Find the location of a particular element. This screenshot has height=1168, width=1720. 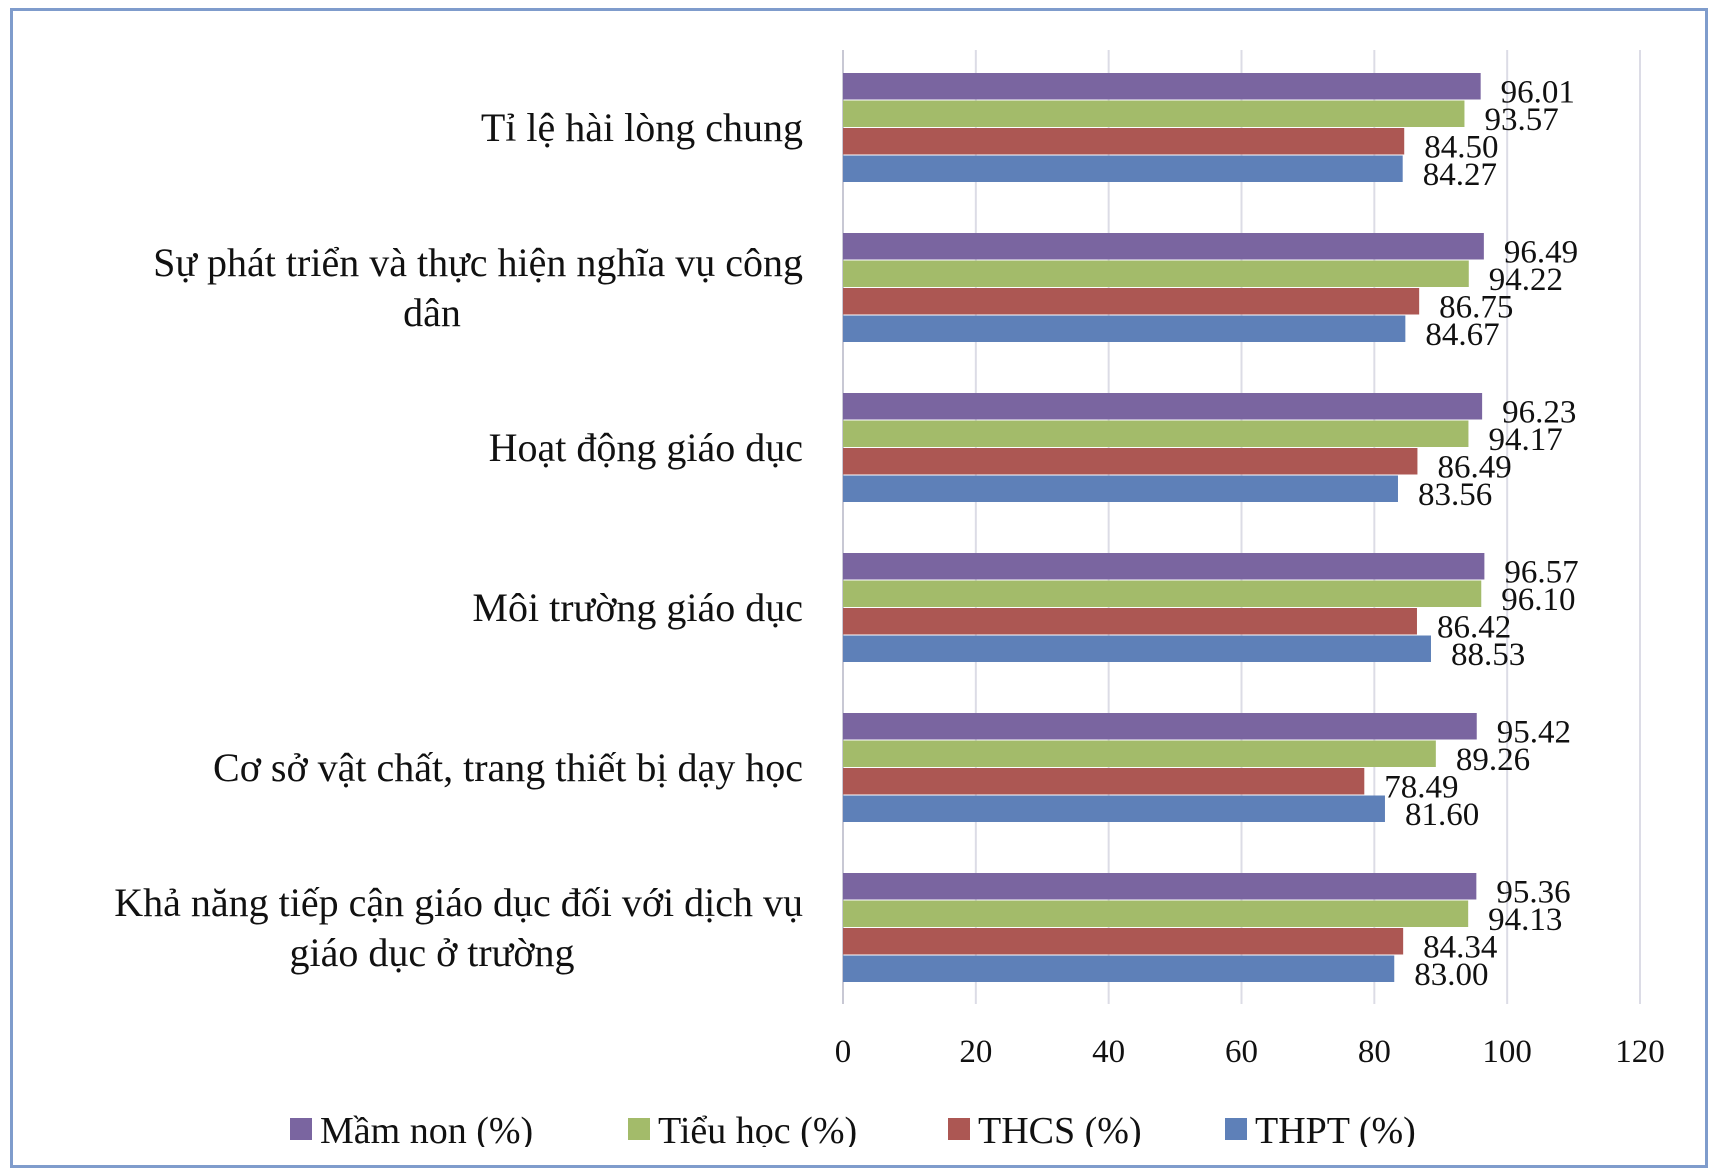

data-label: 88.53 is located at coordinates (1488, 655).